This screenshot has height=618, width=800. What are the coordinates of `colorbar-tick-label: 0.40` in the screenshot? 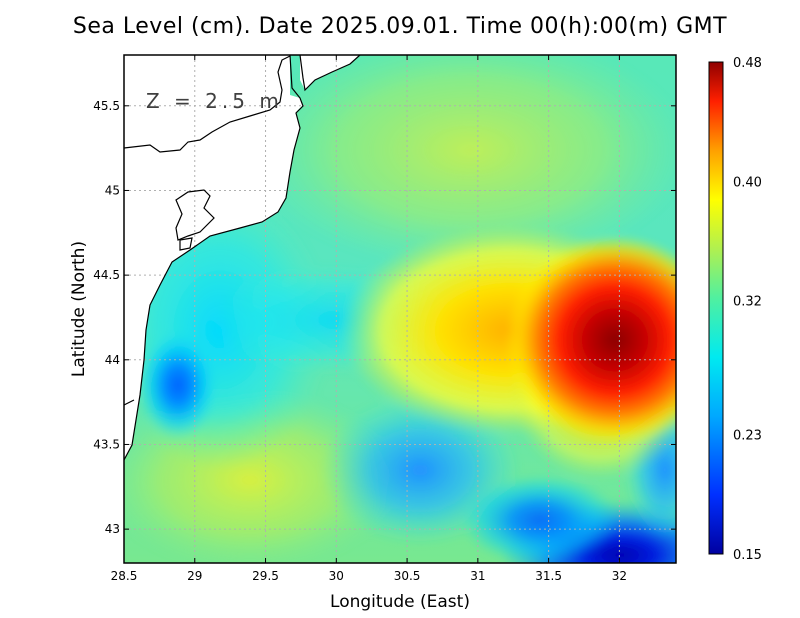 It's located at (747, 182).